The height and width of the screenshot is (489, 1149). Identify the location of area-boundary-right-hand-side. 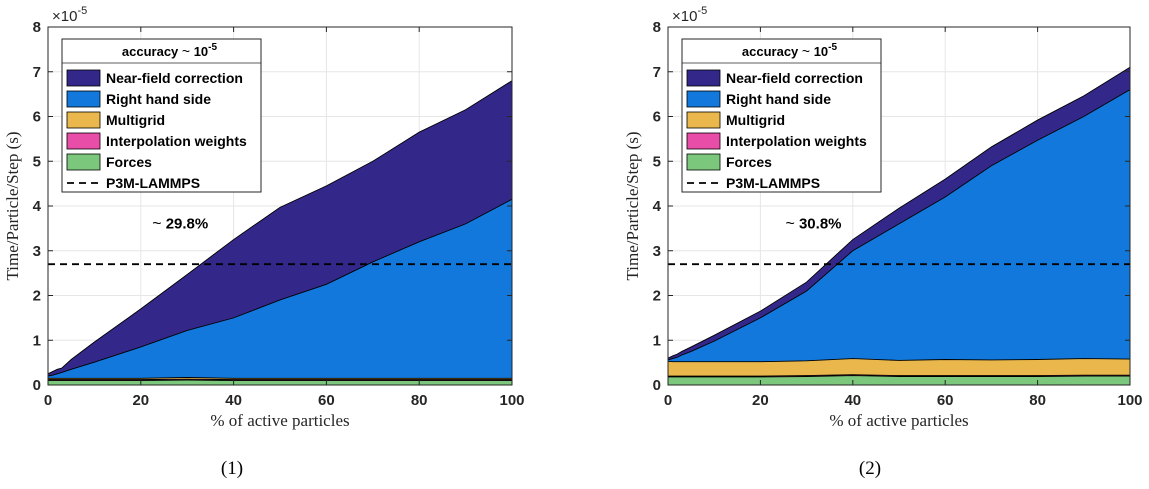
(280, 287).